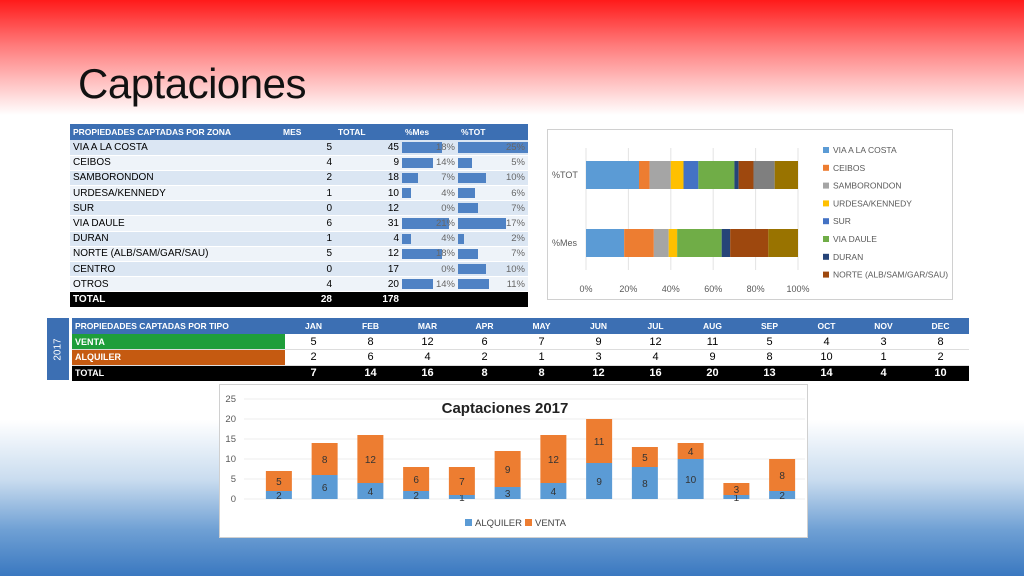  I want to click on x-tick-label: 80%, so click(756, 289).